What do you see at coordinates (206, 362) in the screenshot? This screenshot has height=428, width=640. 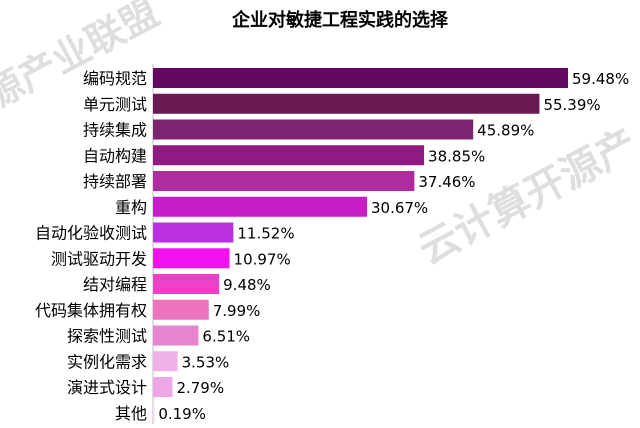 I see `value-label: 3.53%` at bounding box center [206, 362].